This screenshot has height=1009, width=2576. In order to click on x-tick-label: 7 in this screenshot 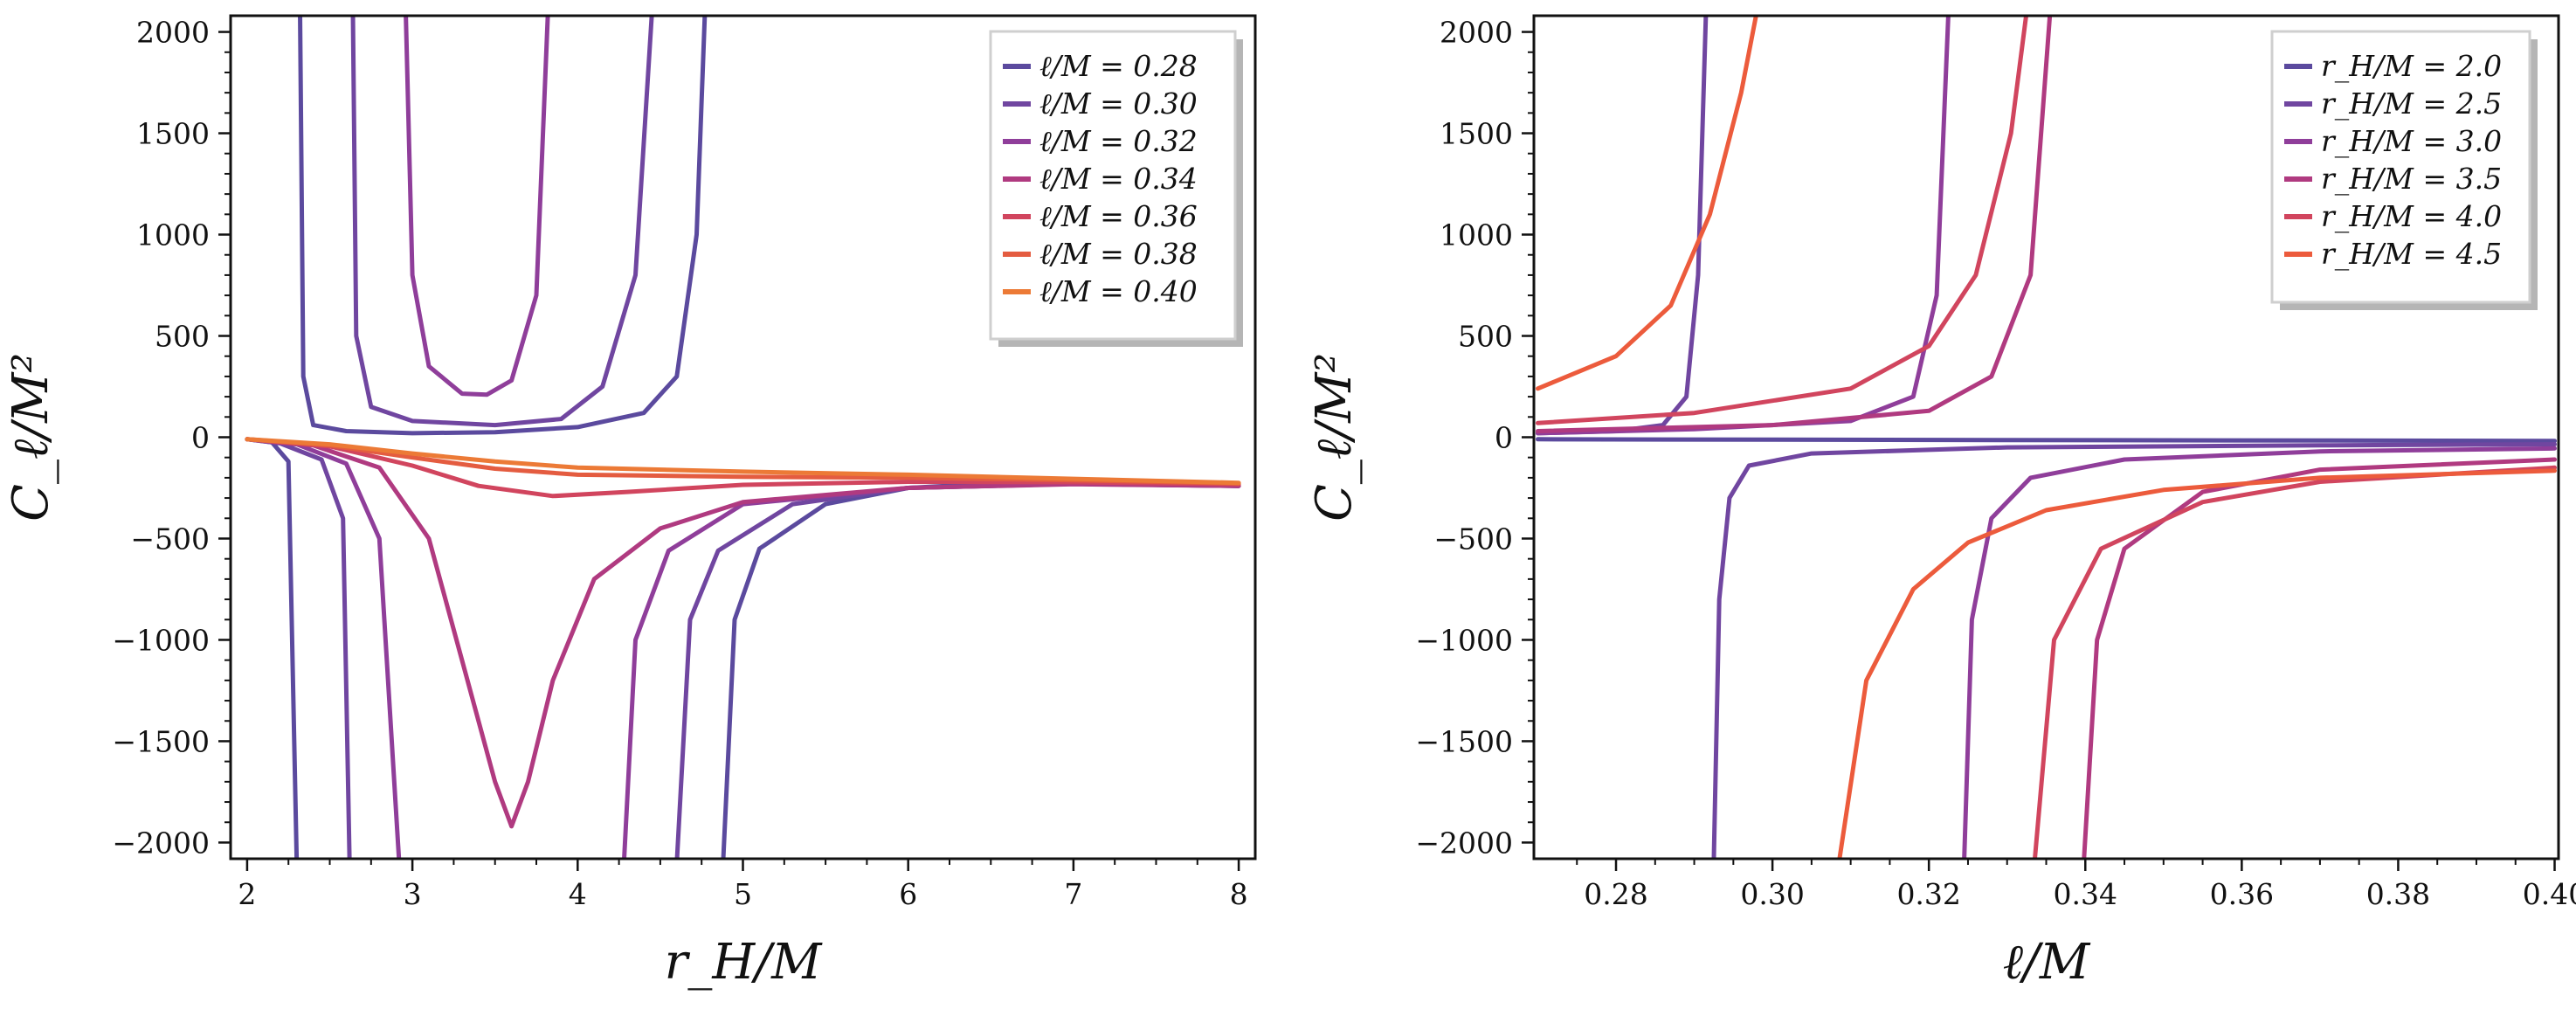, I will do `click(1073, 894)`.